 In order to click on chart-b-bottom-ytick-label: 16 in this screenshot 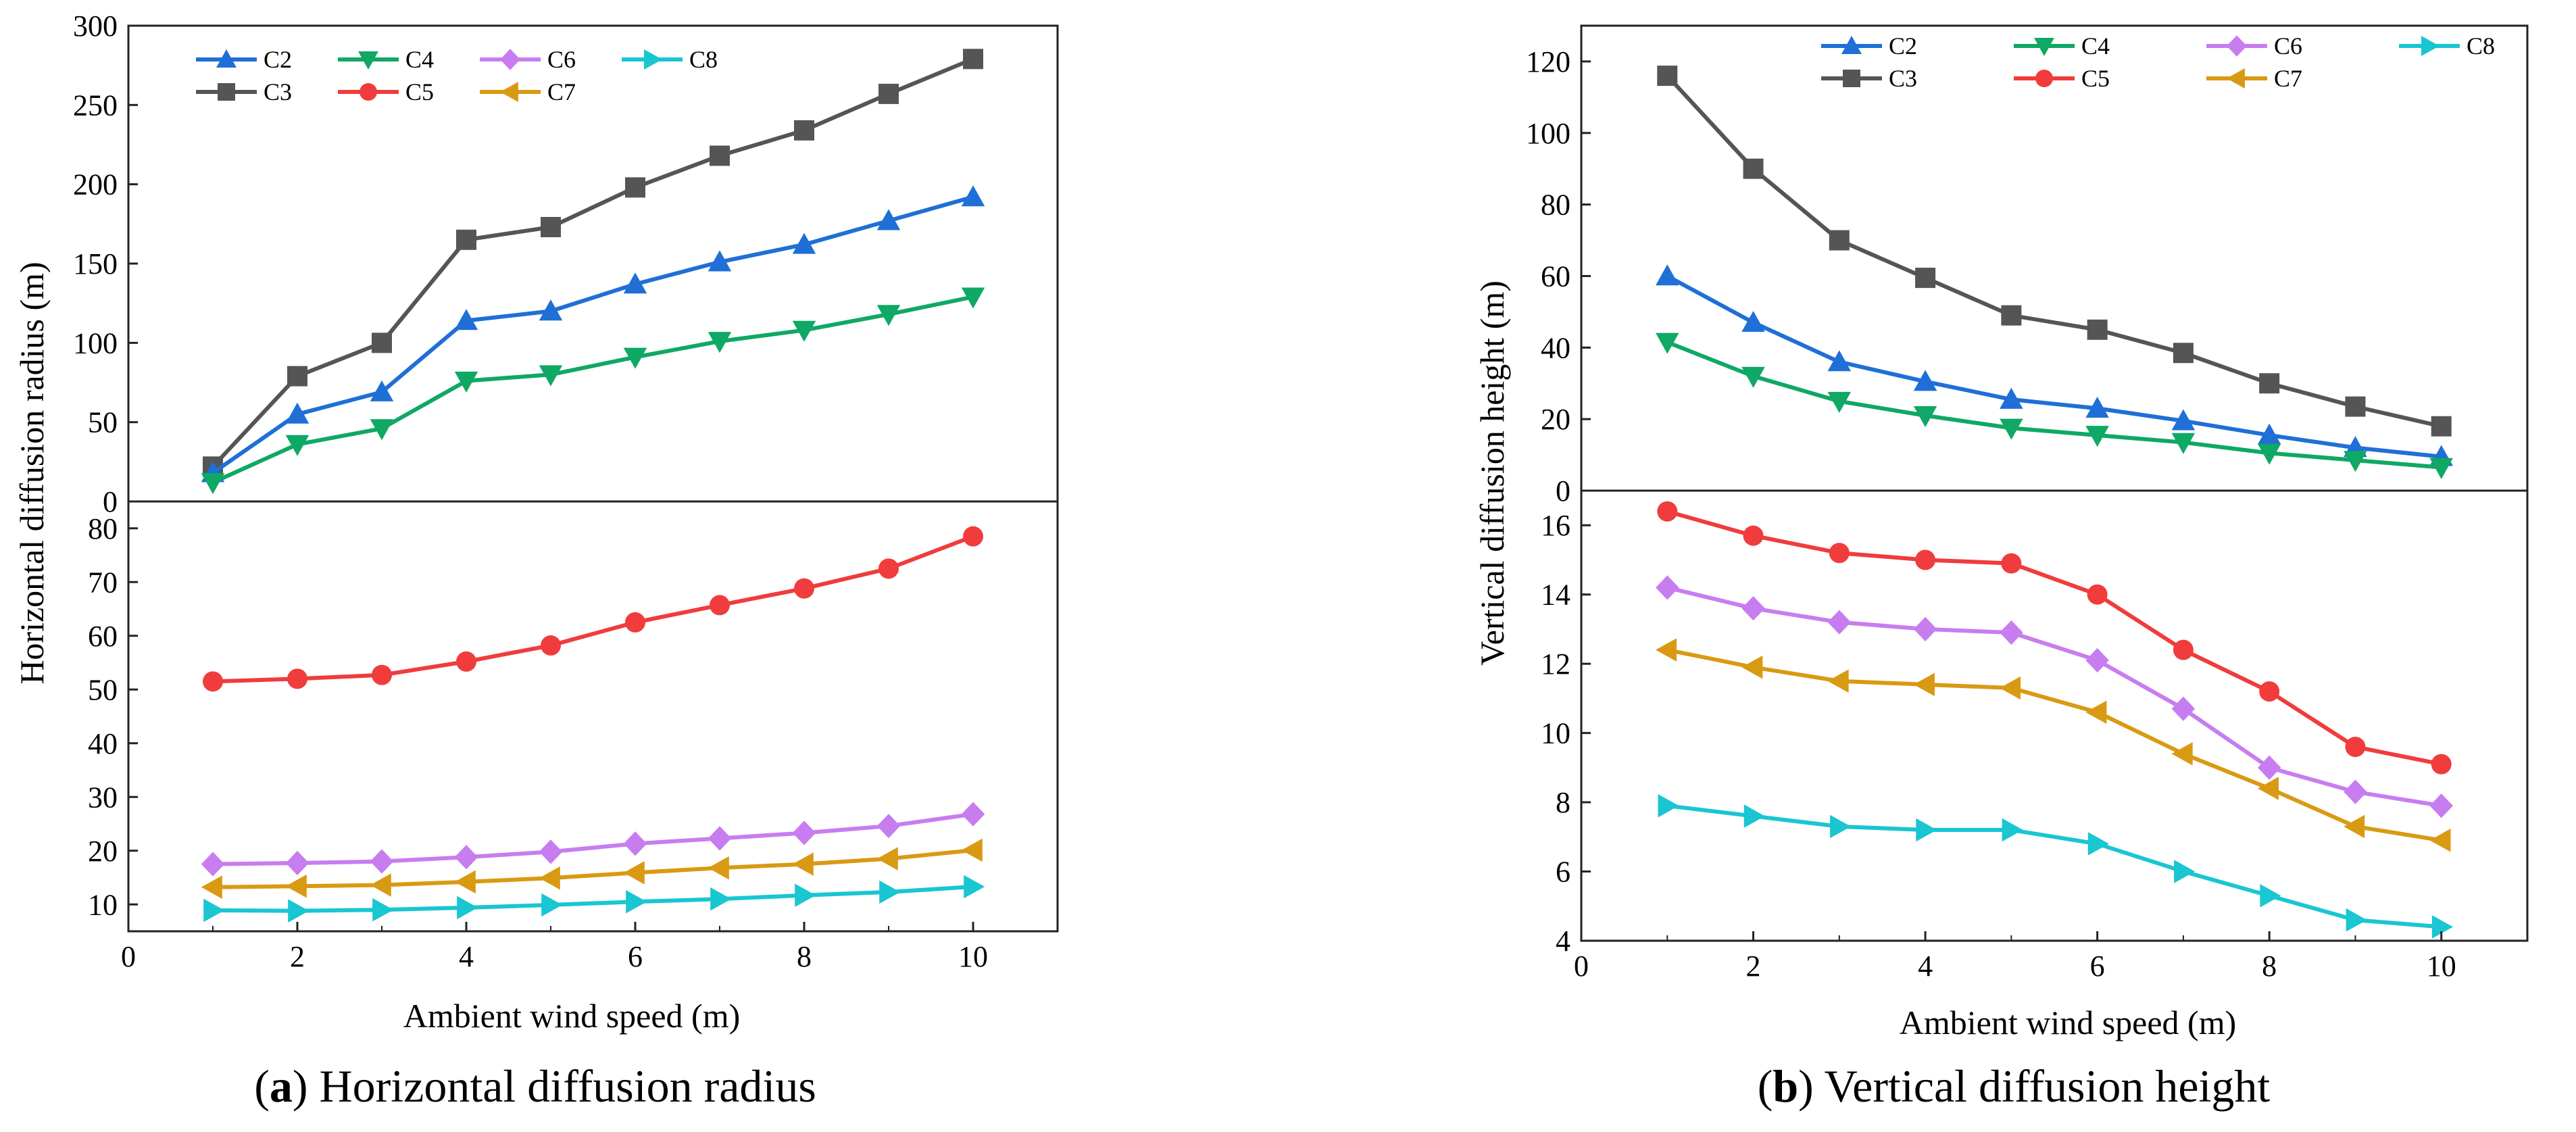, I will do `click(1556, 526)`.